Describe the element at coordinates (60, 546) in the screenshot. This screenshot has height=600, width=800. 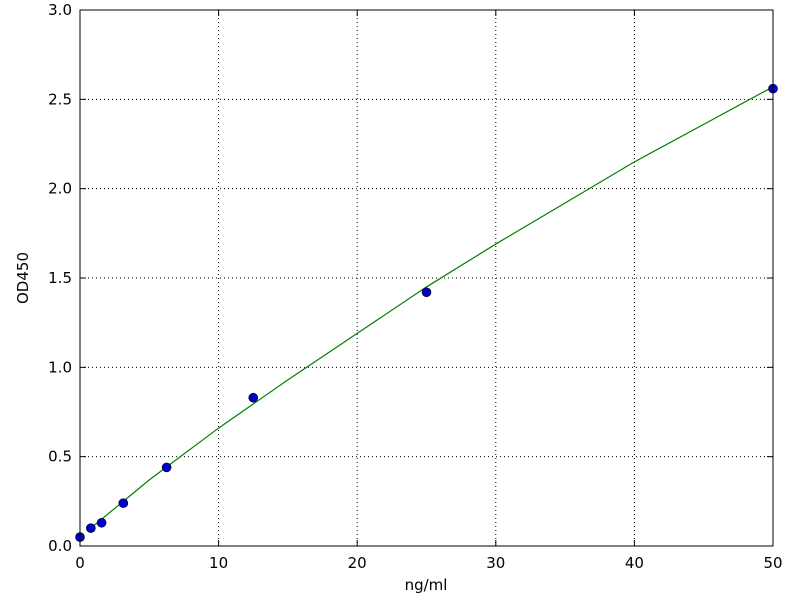
I see `y-tick-label: 0.0` at that location.